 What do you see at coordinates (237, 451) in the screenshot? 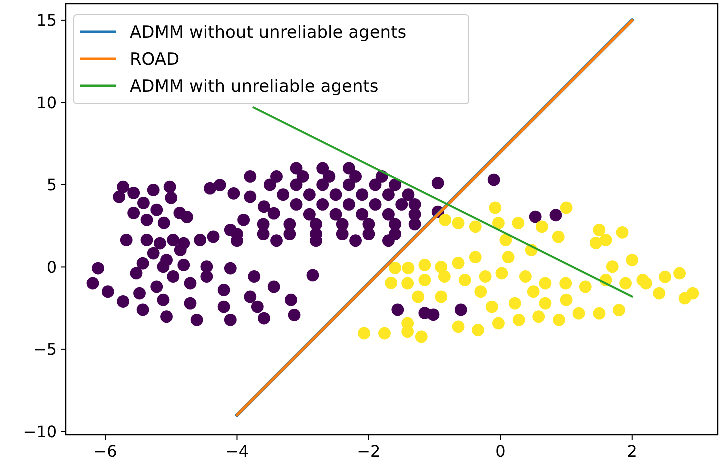
I see `x-tick-label: −4` at bounding box center [237, 451].